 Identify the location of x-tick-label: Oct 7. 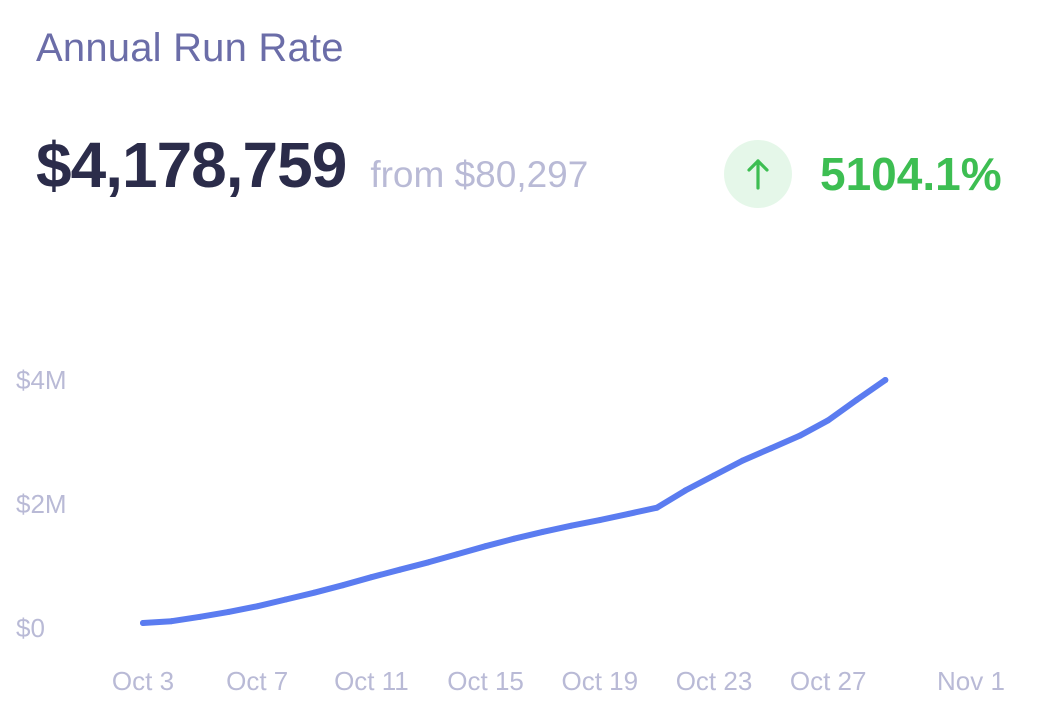
(257, 681).